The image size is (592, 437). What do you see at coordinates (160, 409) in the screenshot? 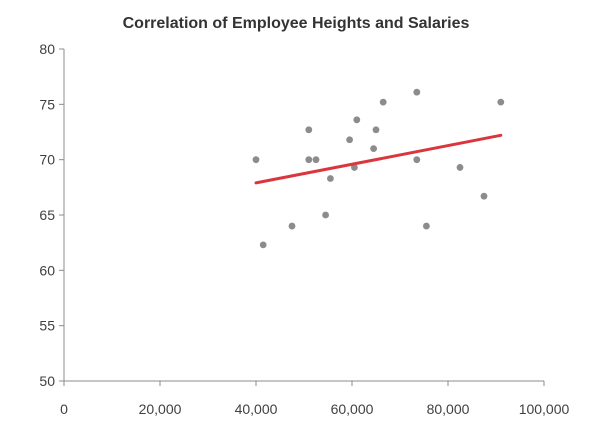
I see `x-tick-label: 20,000` at bounding box center [160, 409].